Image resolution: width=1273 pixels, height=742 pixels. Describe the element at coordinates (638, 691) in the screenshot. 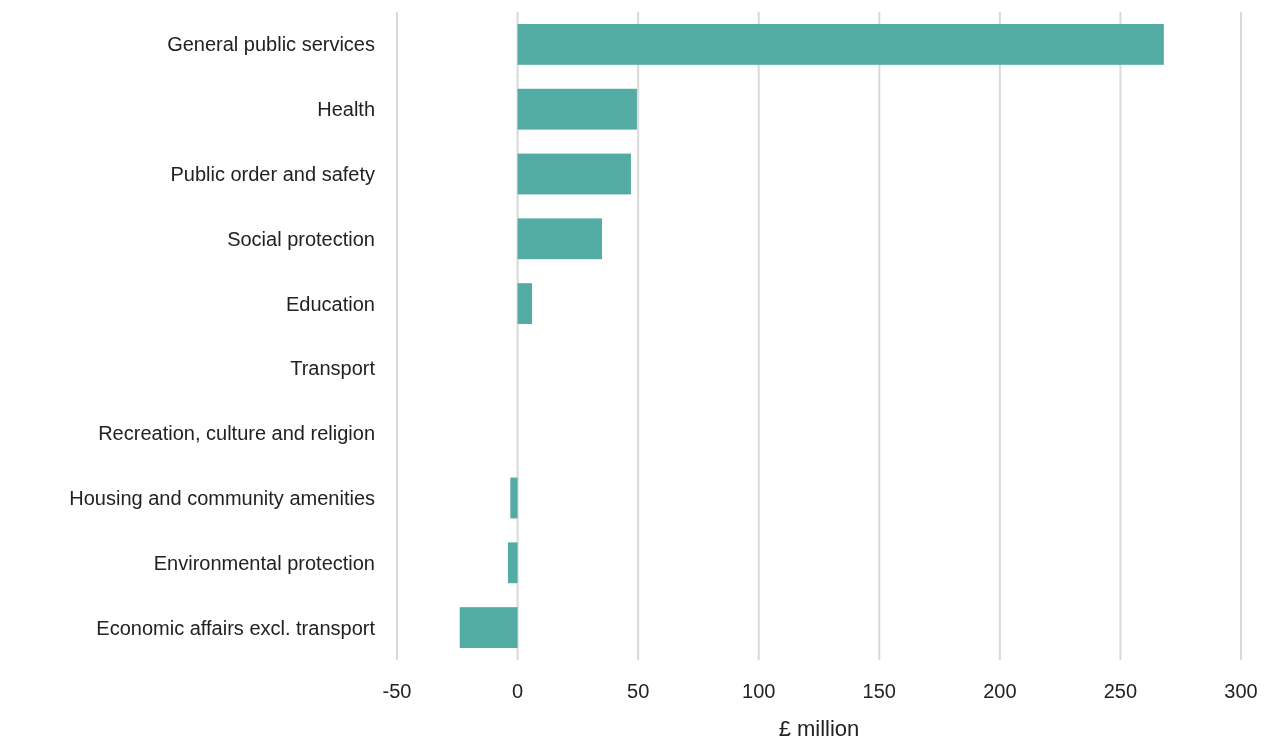

I see `x-tick-label: 50` at that location.